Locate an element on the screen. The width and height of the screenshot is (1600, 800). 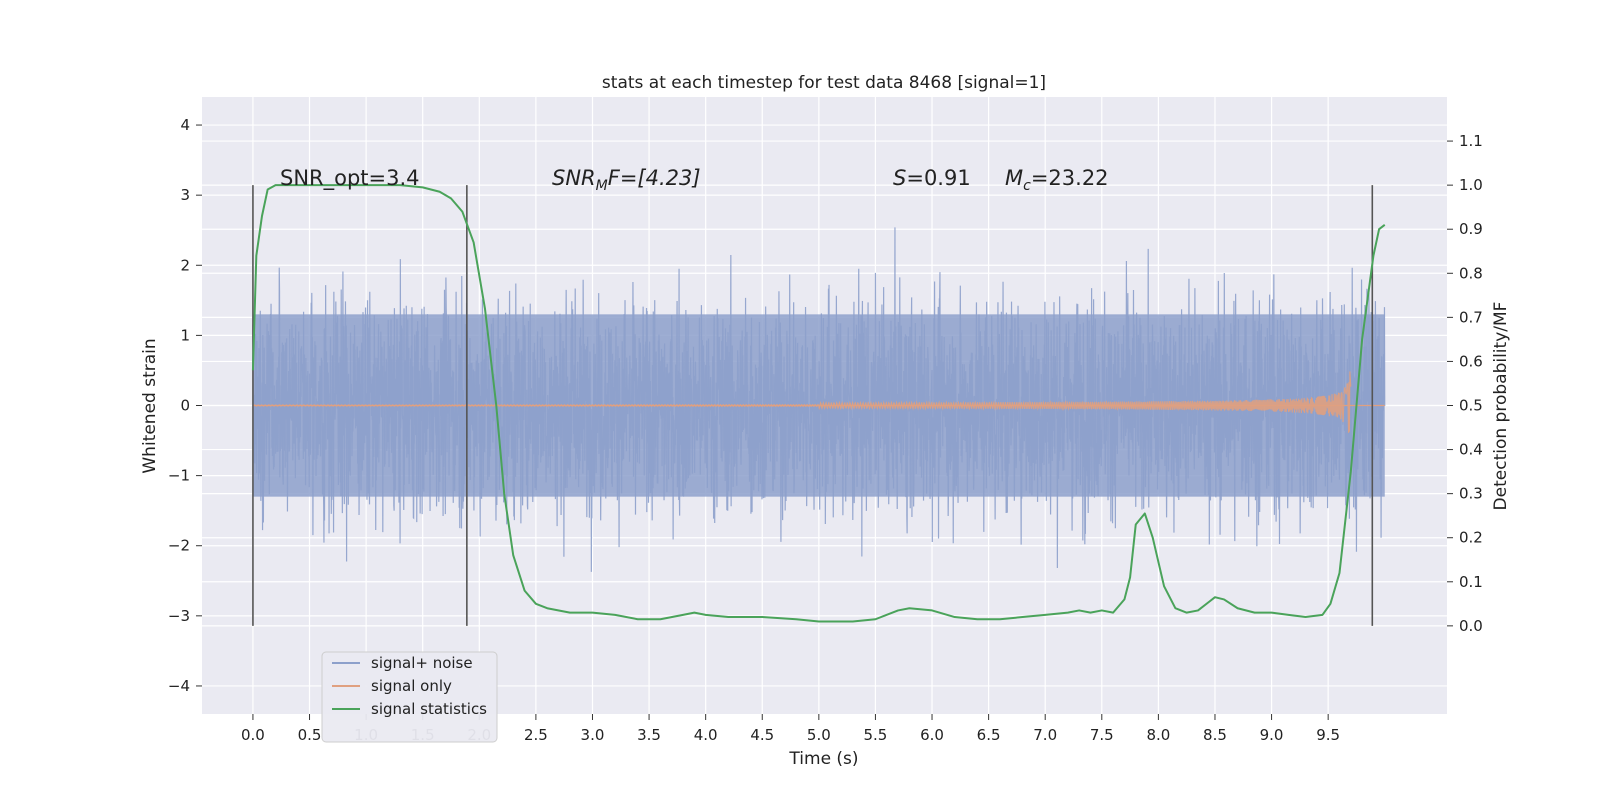
mc-sub: c is located at coordinates (1027, 186).